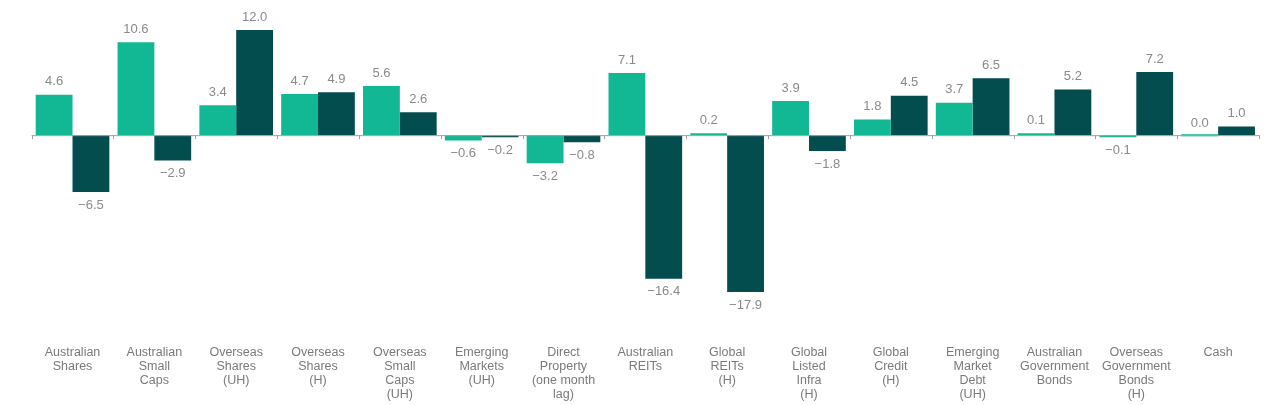 The height and width of the screenshot is (405, 1277). Describe the element at coordinates (400, 373) in the screenshot. I see `x-tick-label: Overseas Small Caps (UH)` at that location.